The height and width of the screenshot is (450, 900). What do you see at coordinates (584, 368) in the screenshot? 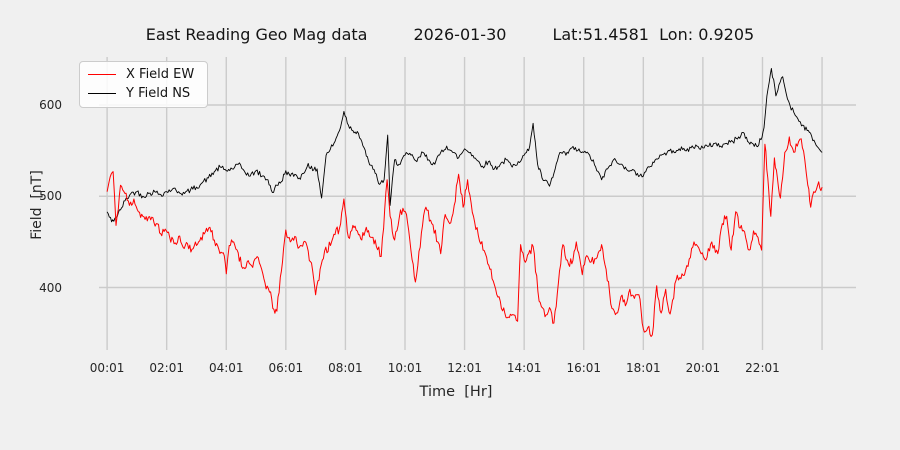
I see `x-tick-label: 16:01` at bounding box center [584, 368].